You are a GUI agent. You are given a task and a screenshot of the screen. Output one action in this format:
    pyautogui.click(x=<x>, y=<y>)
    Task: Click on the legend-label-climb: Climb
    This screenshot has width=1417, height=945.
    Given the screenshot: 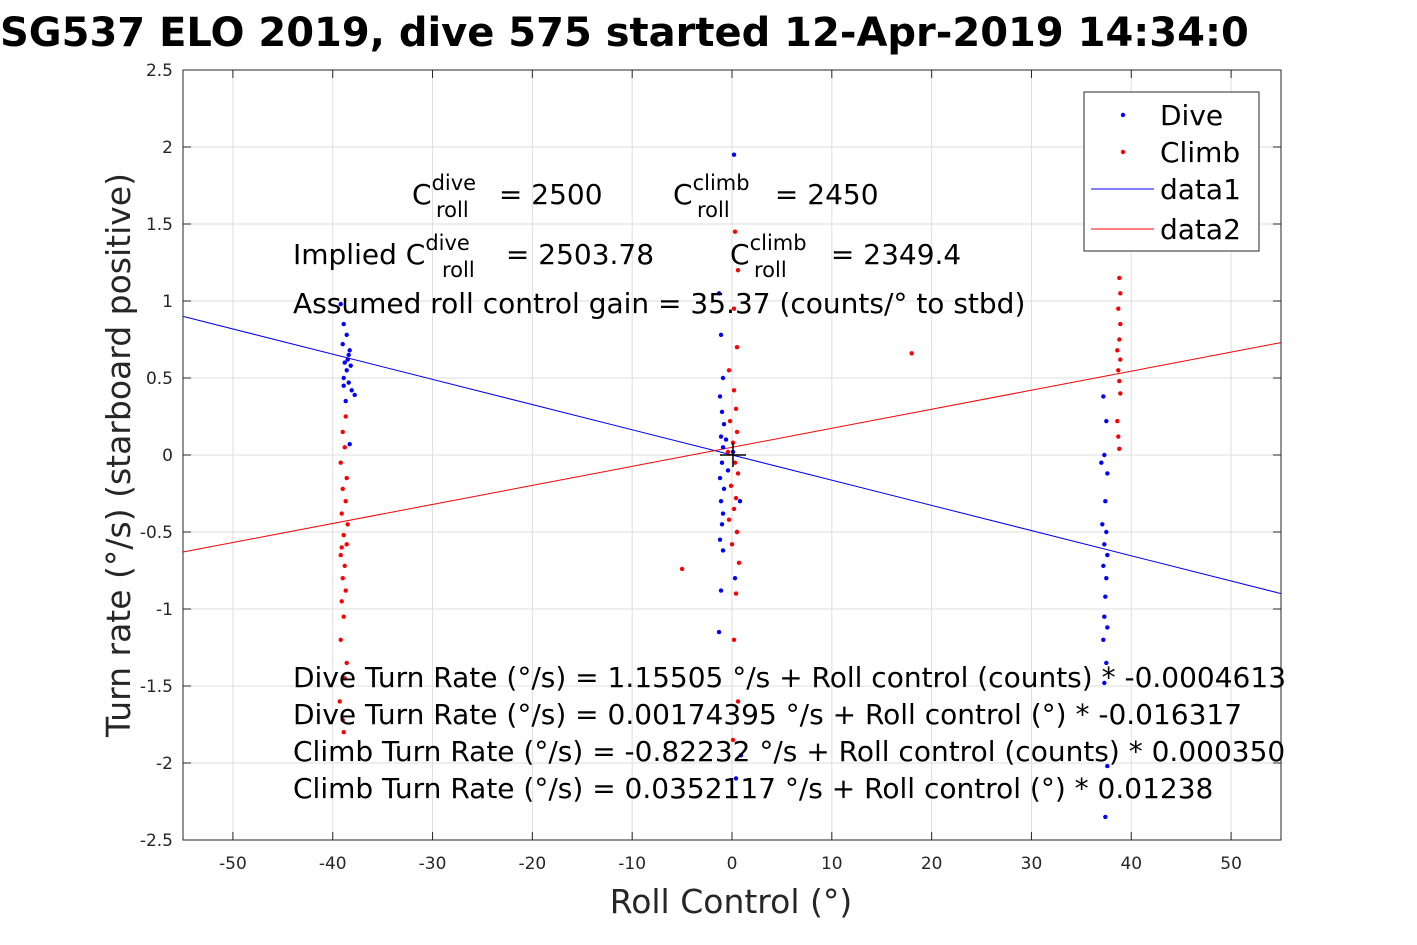 What is the action you would take?
    pyautogui.click(x=1200, y=152)
    